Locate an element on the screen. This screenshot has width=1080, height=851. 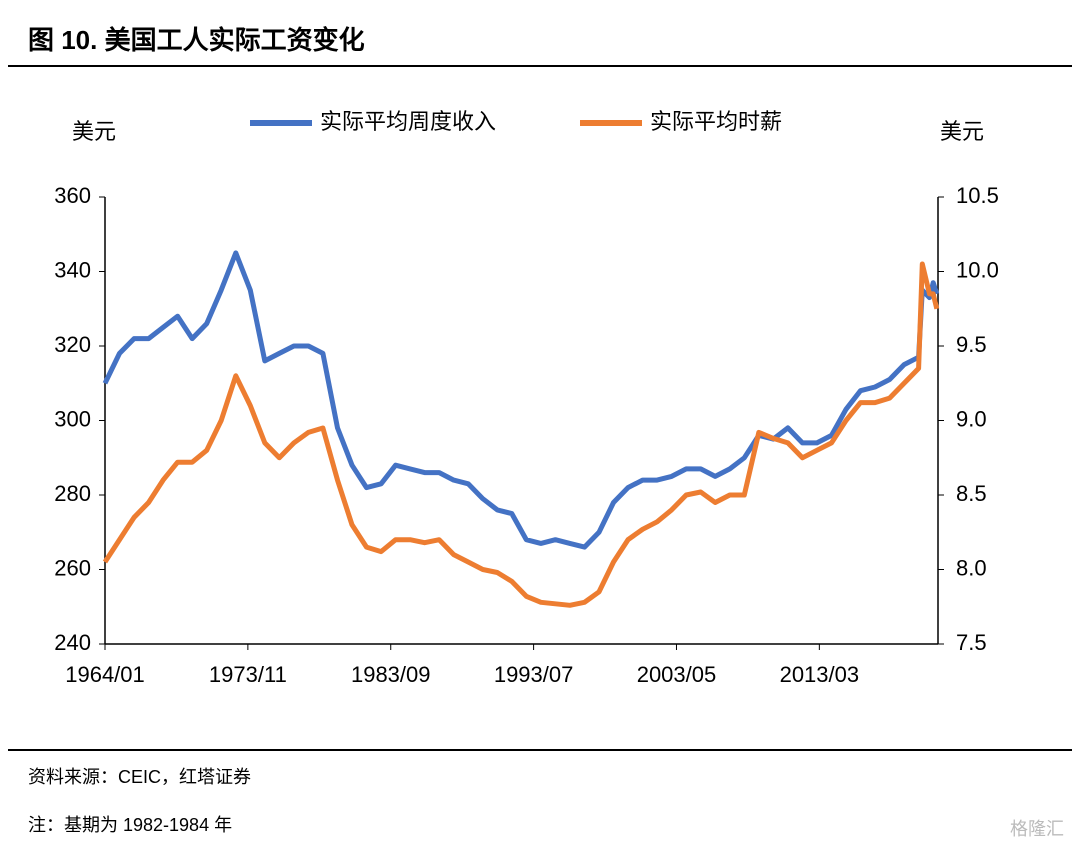
y-tick-label: 300 is located at coordinates (72, 418).